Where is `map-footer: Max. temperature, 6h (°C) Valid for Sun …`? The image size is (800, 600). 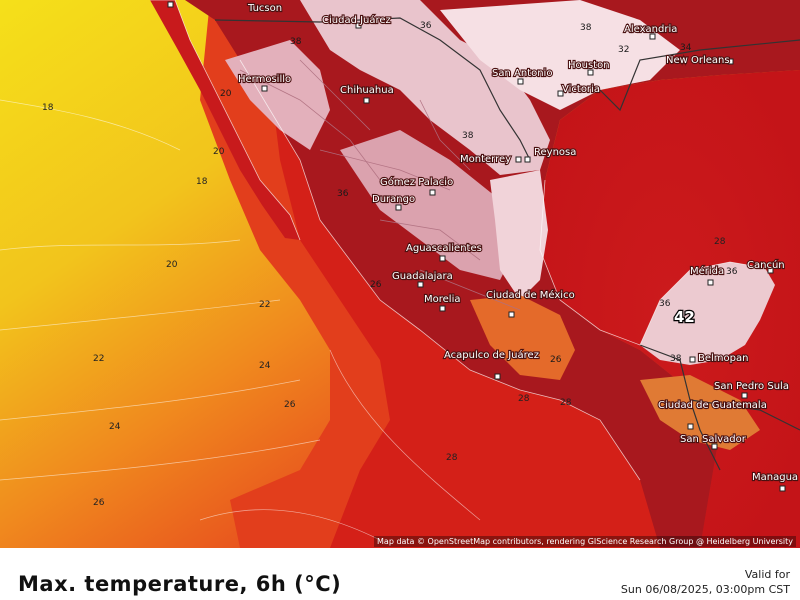 map-footer: Max. temperature, 6h (°C) Valid for Sun … is located at coordinates (400, 574).